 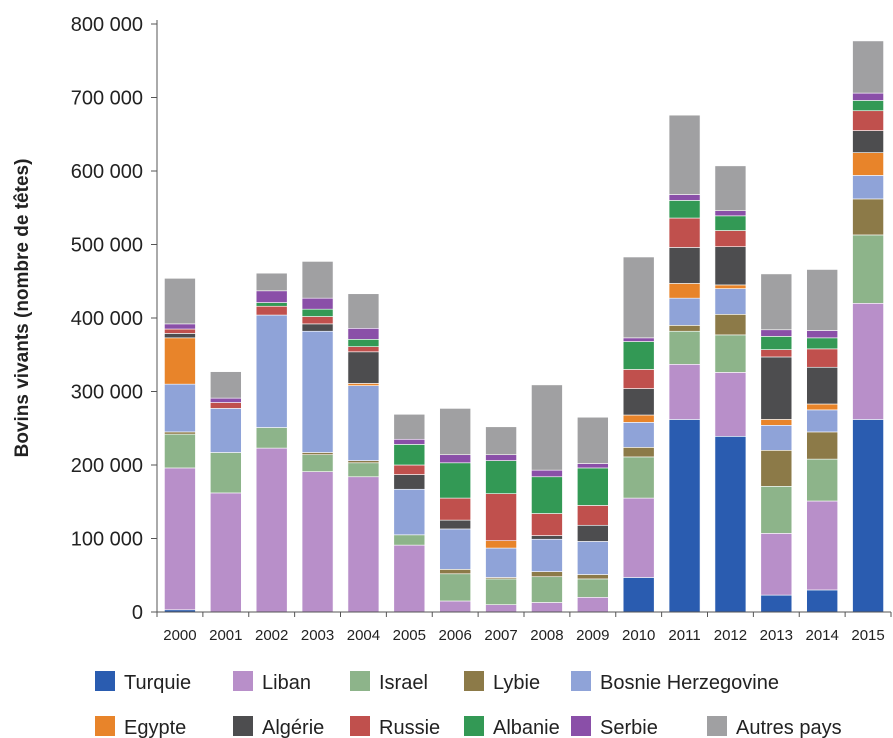 What do you see at coordinates (137, 613) in the screenshot?
I see `y-tick-label: 0` at bounding box center [137, 613].